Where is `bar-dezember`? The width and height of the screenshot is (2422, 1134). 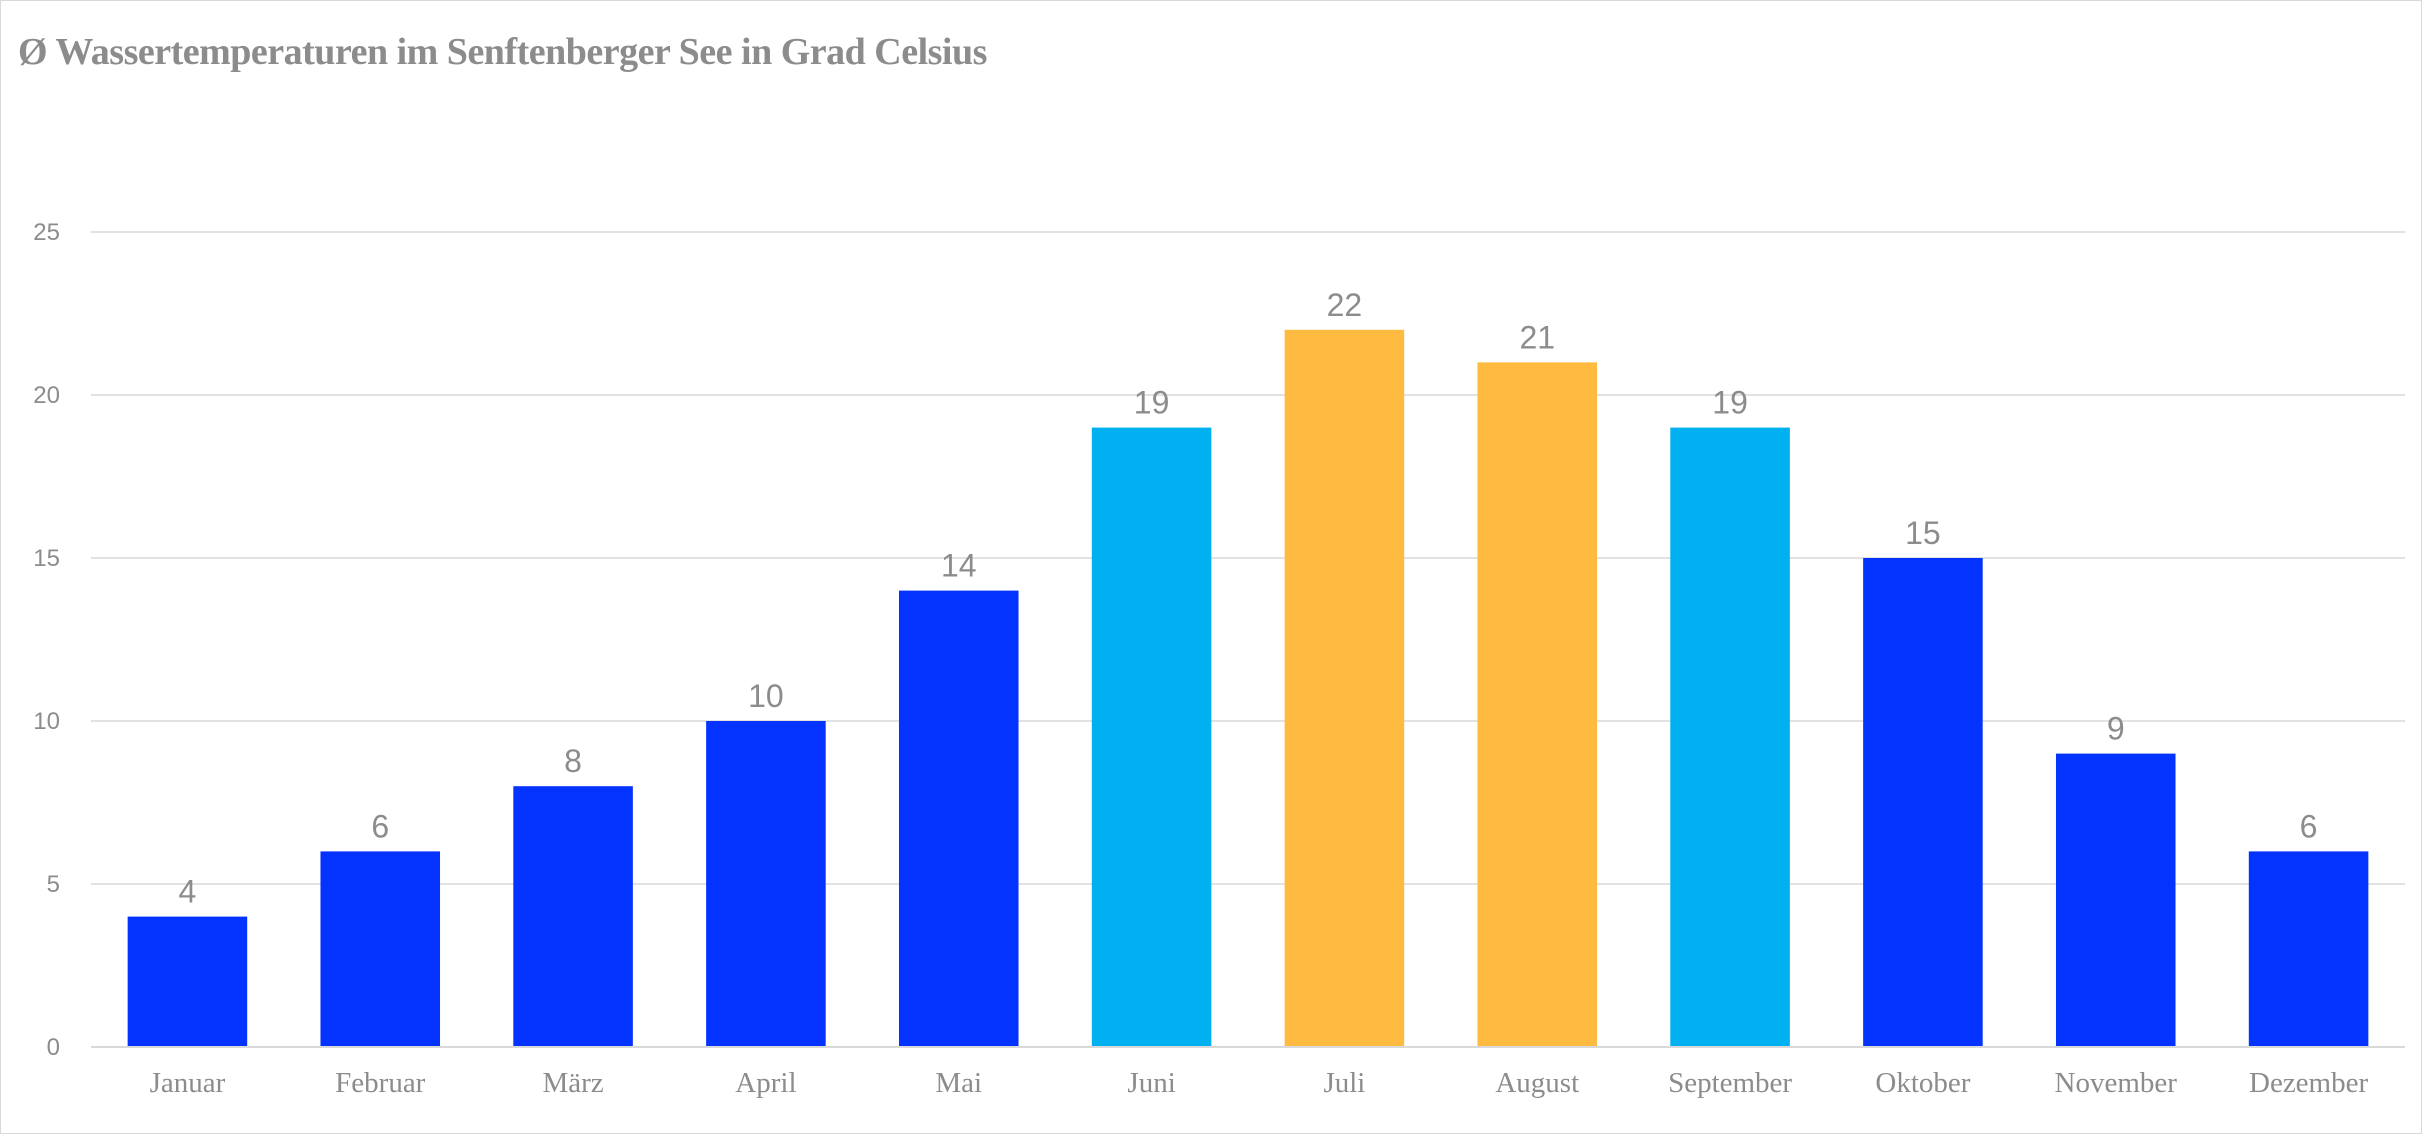 bar-dezember is located at coordinates (2308, 949).